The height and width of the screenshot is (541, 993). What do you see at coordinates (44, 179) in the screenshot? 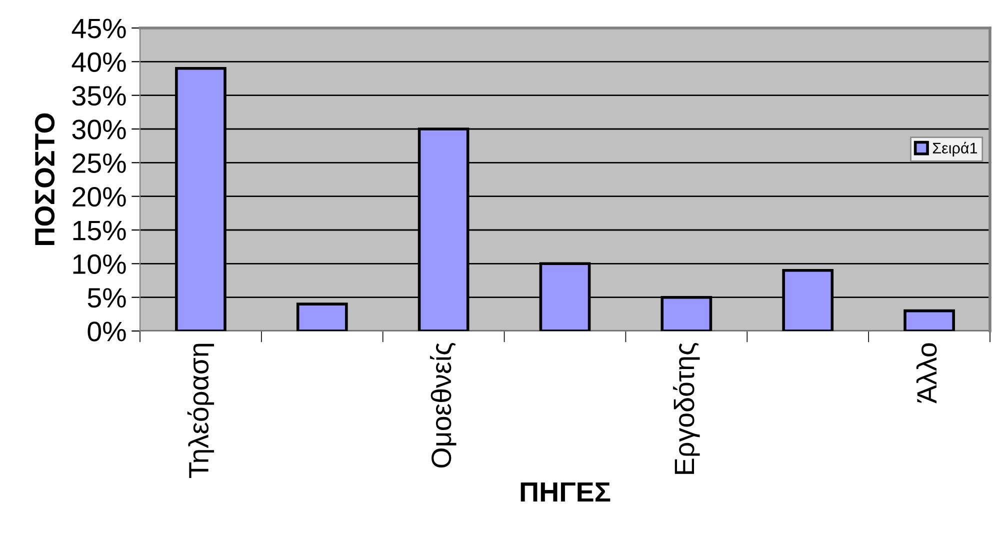
I see `y-axis-title: ΠΟΣΟΣΤΟ` at bounding box center [44, 179].